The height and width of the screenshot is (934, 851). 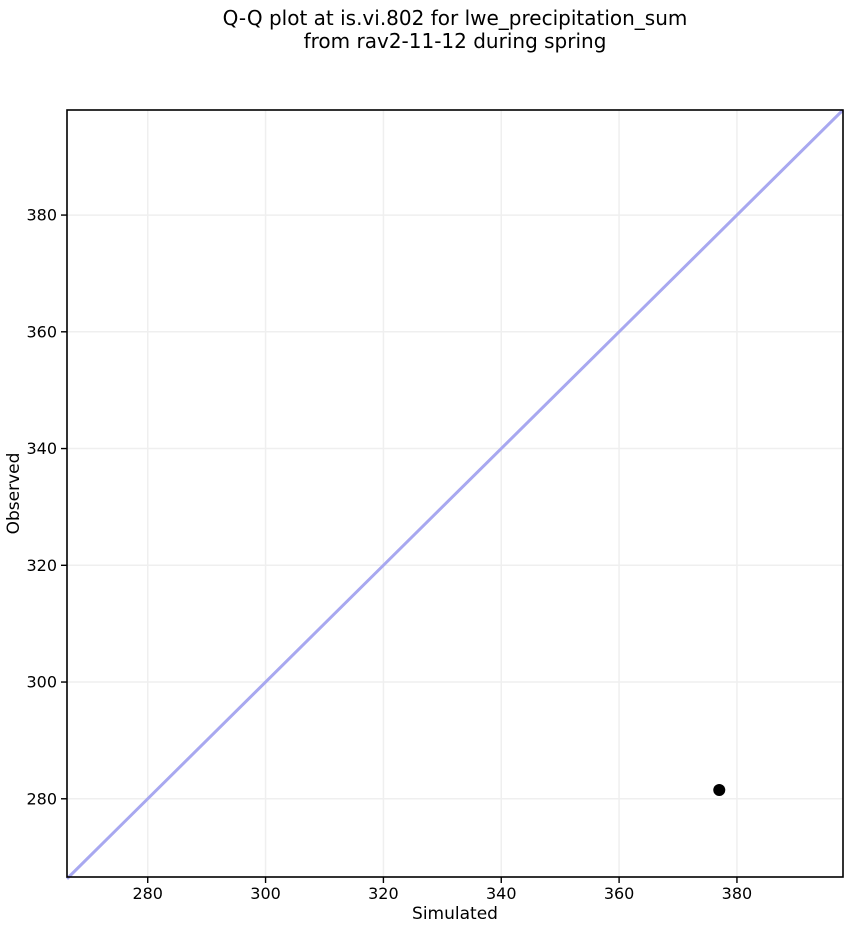 I want to click on y-tick-label: 280, so click(x=41, y=798).